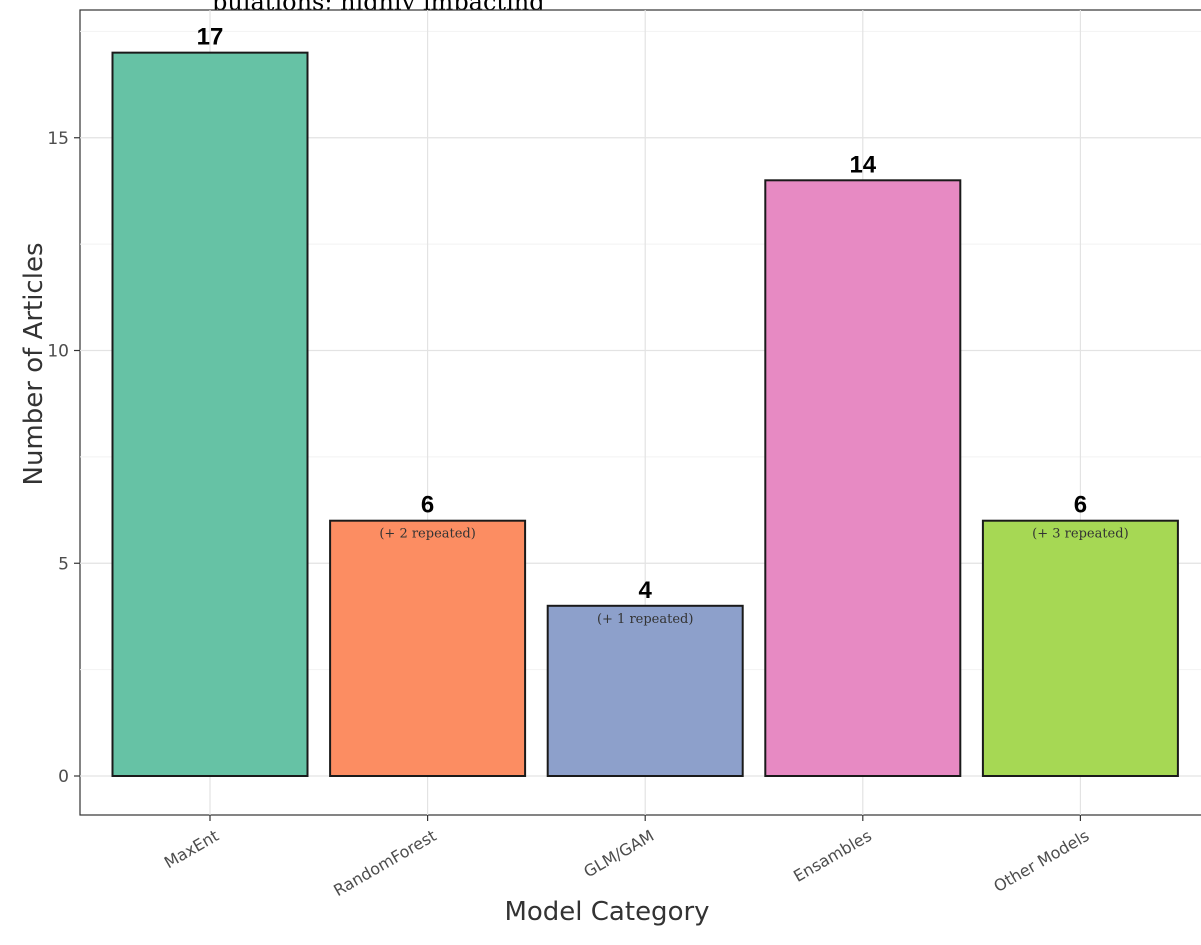 This screenshot has height=945, width=1201. Describe the element at coordinates (862, 164) in the screenshot. I see `value-label: 14` at that location.